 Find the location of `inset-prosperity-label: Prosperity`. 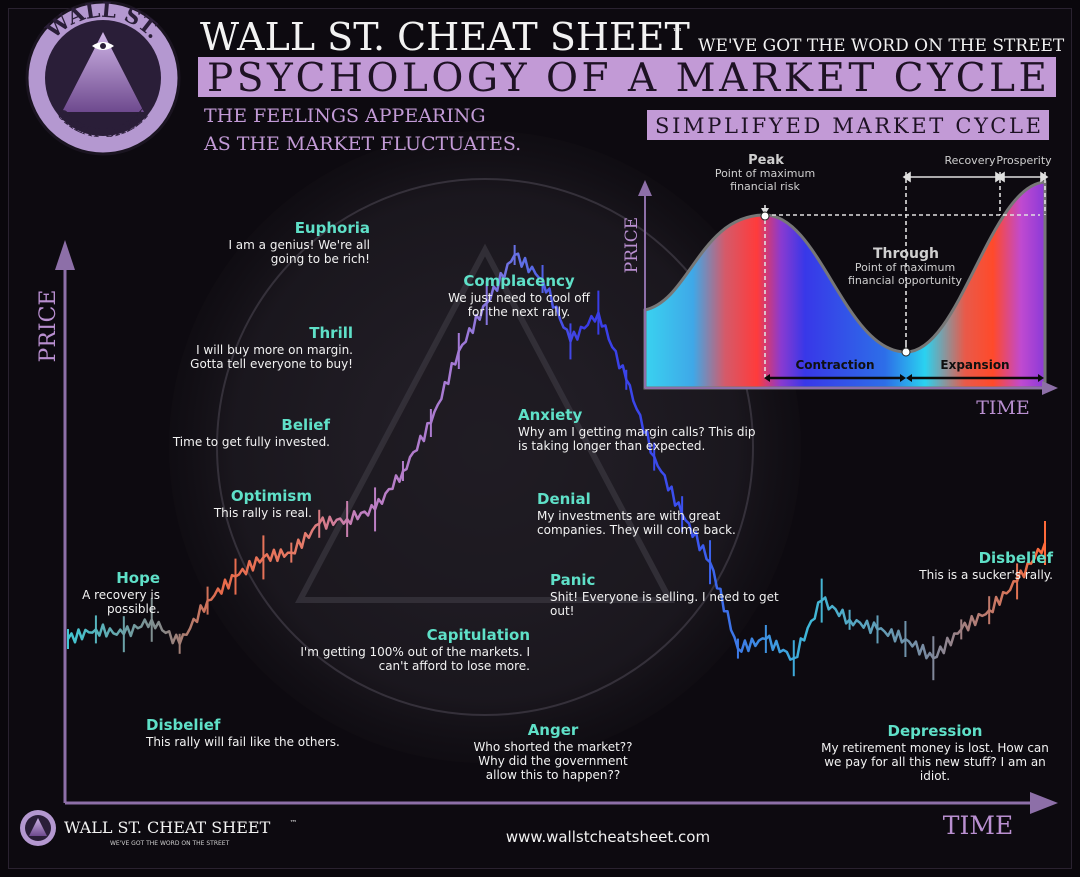

inset-prosperity-label: Prosperity is located at coordinates (1024, 160).